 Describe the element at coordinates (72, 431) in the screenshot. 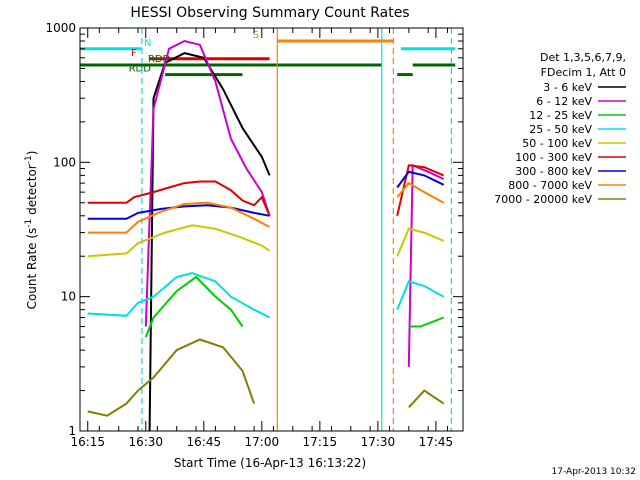

I see `y-tick-label-0: 1` at that location.